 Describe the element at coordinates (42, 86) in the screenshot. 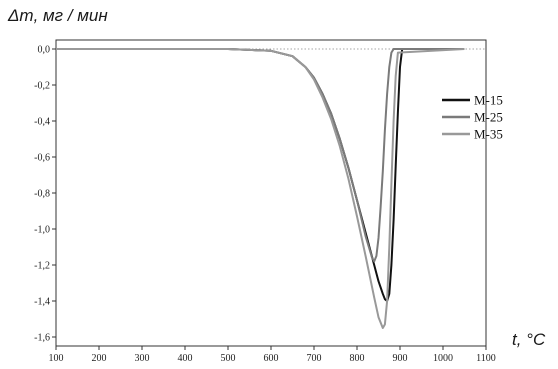

I see `y-tick-label: -0,2` at that location.